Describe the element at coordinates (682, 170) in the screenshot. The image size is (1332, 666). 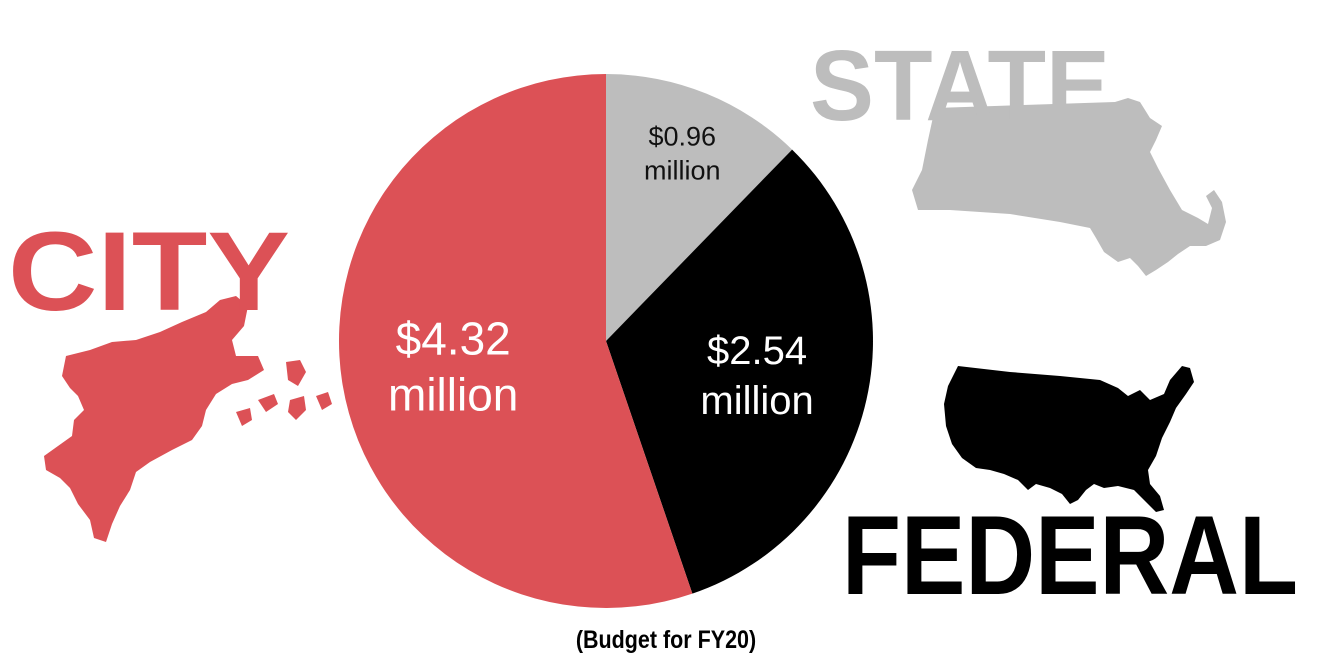
I see `slice-unit-state: million` at that location.